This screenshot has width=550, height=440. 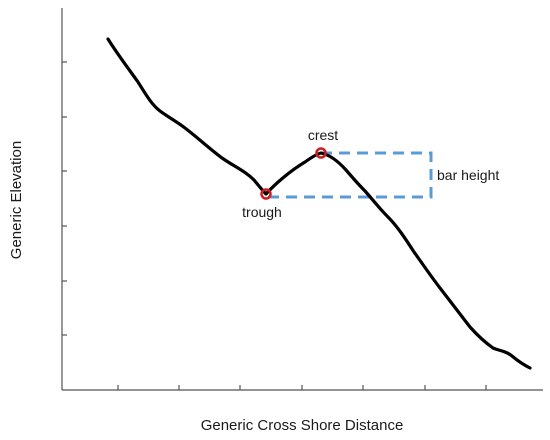 I want to click on trough-label: trough, so click(x=262, y=212).